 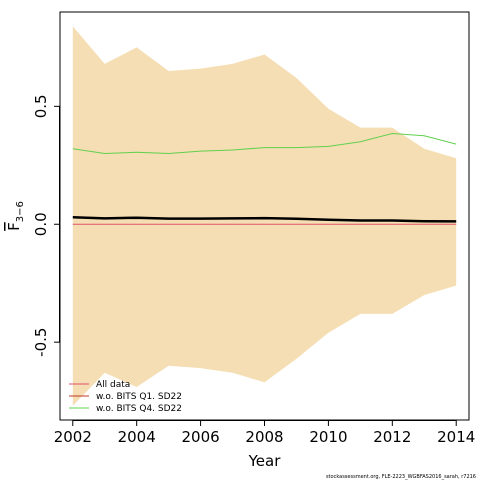 I want to click on x-tick-label: 2010, so click(x=328, y=437).